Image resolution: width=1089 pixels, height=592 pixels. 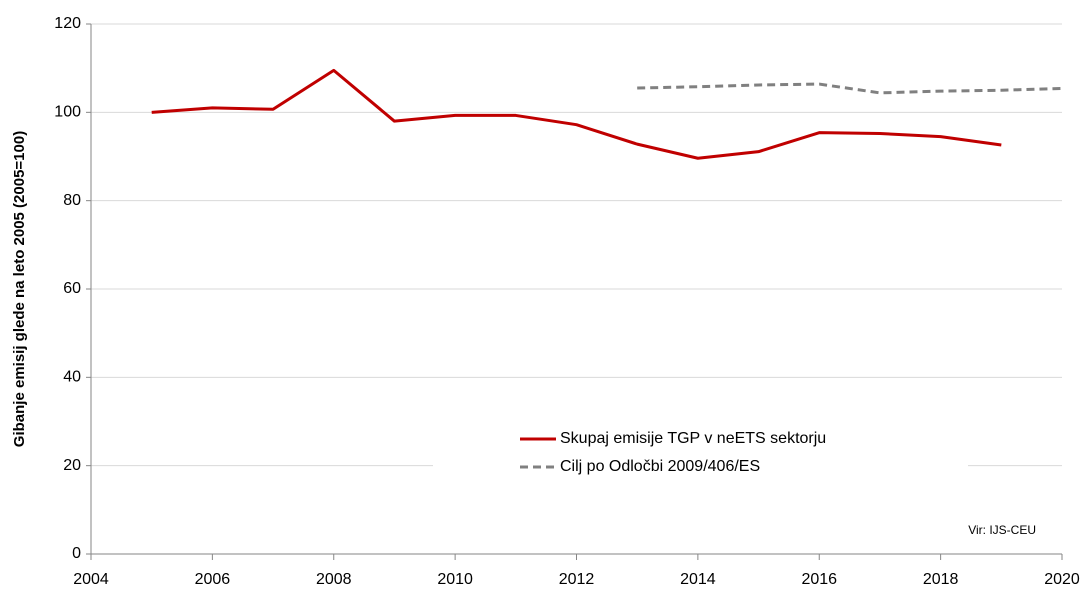 I want to click on legend-label: Skupaj emisije TGP v neETS sektorju, so click(x=693, y=438).